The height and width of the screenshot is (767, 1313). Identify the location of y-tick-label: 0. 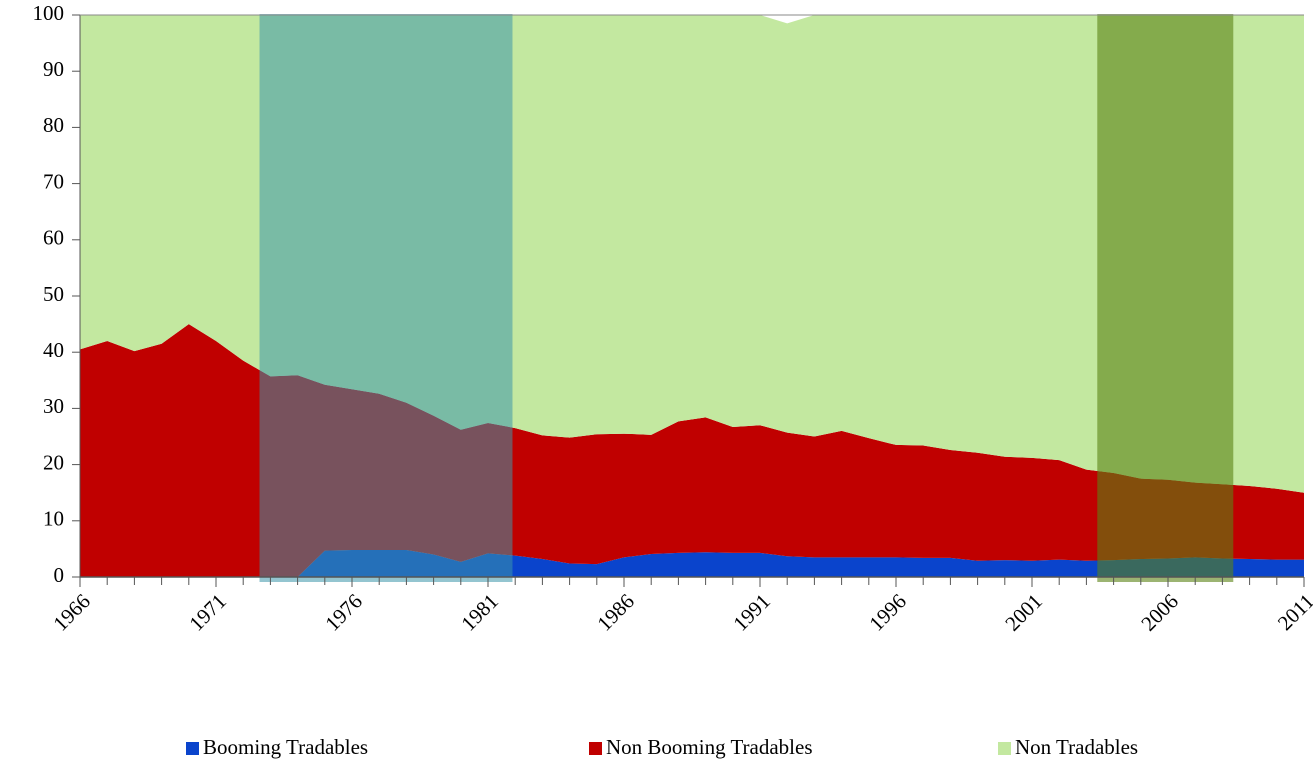
(59, 575).